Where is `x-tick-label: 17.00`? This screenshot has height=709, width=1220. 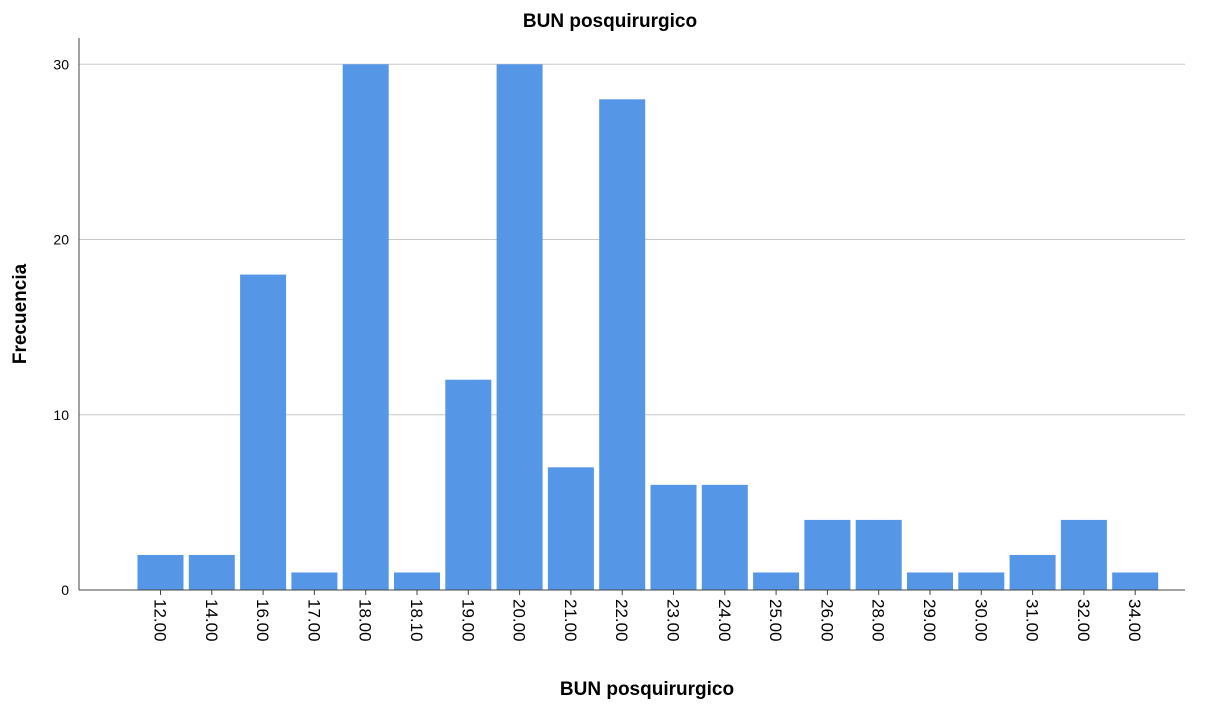 x-tick-label: 17.00 is located at coordinates (313, 620).